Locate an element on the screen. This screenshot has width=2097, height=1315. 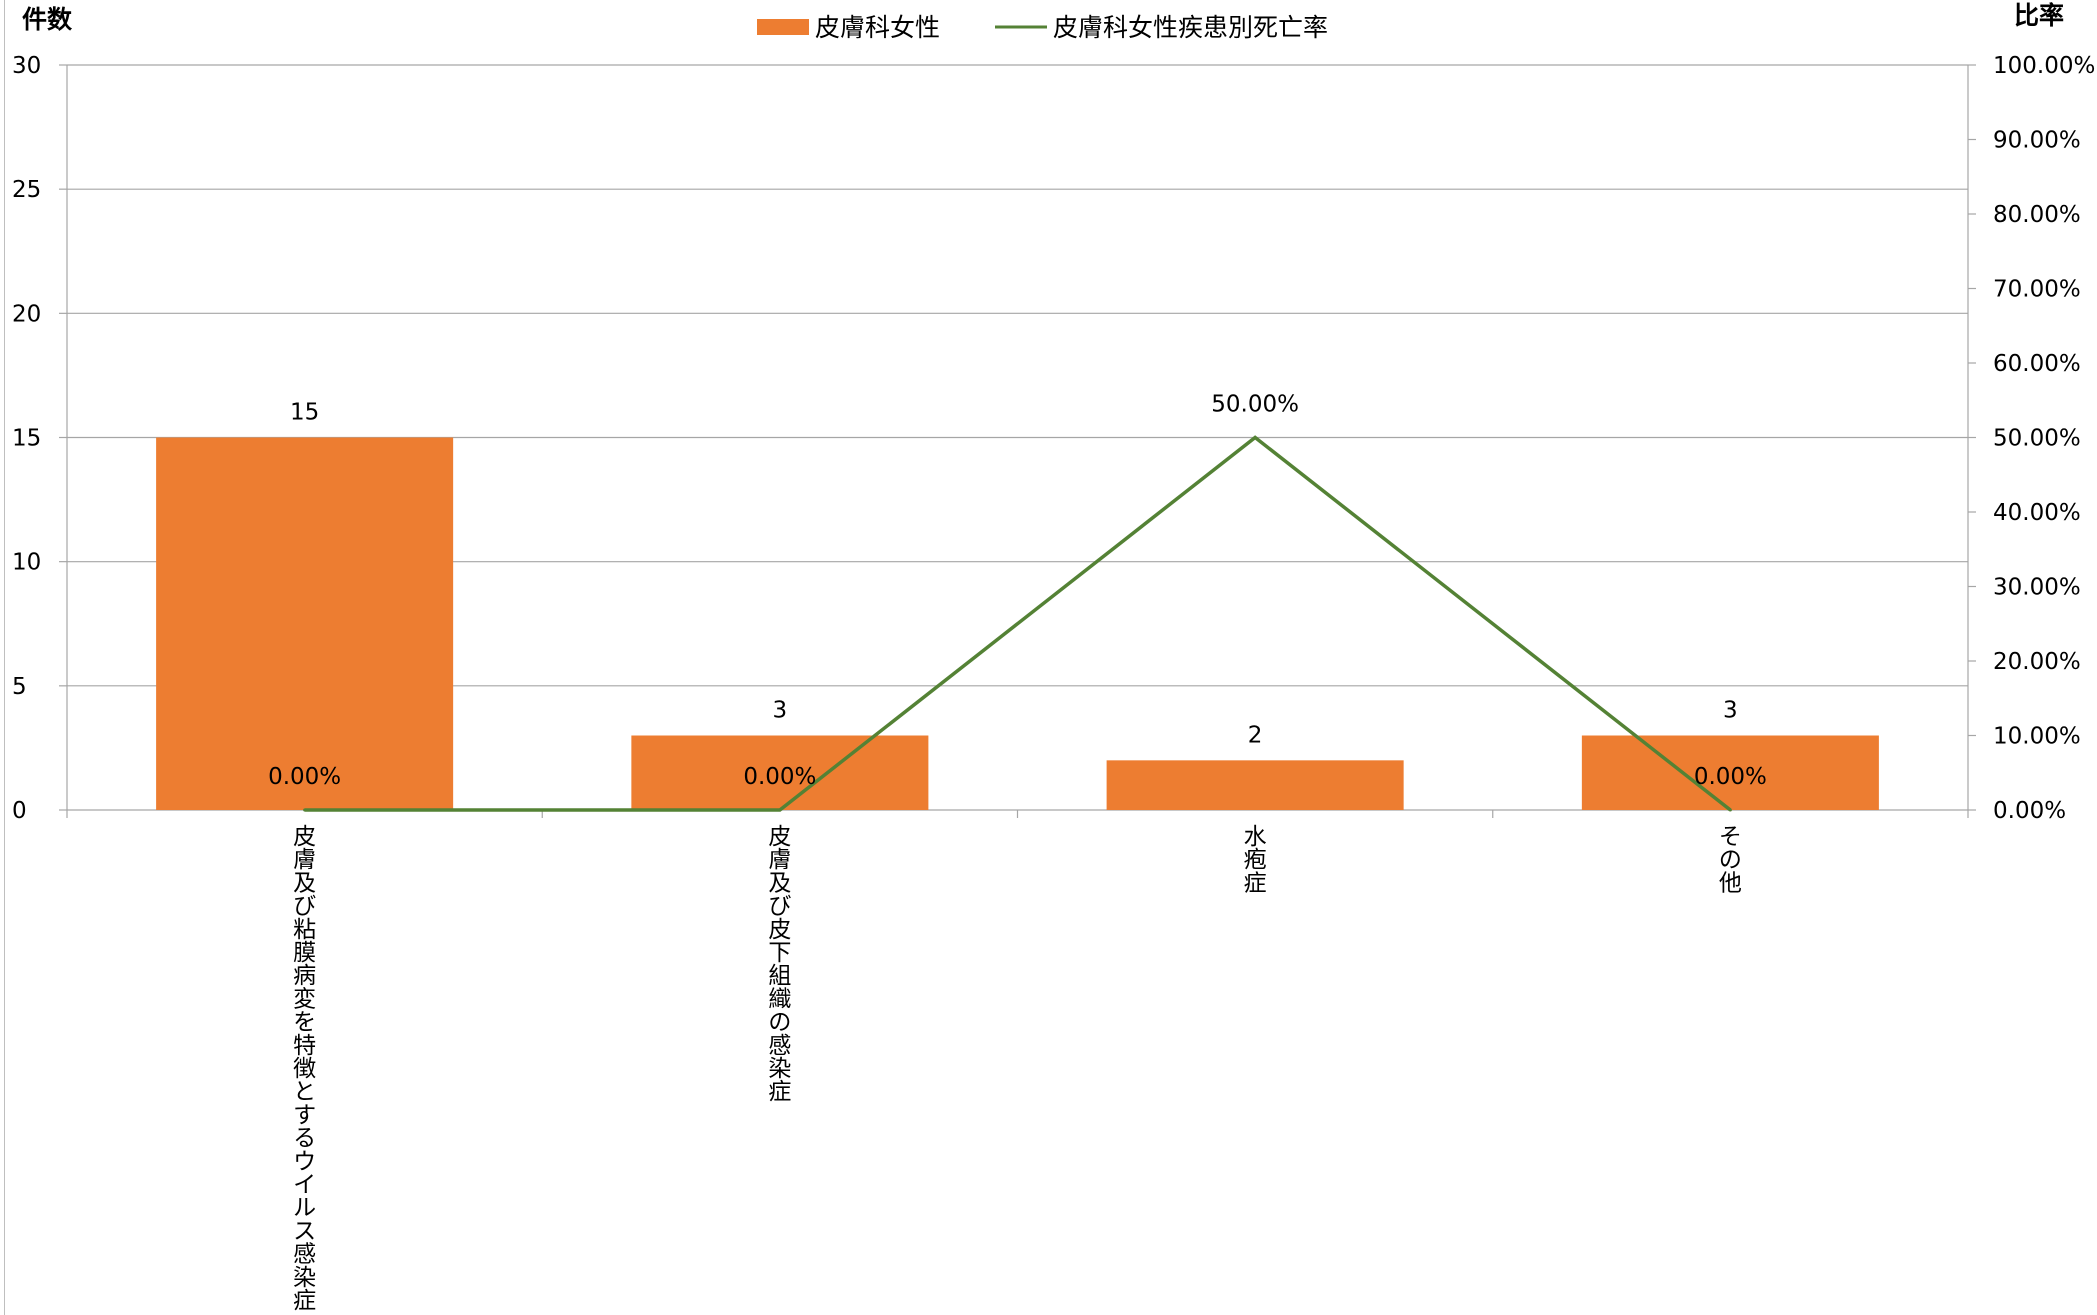
y2-tick-label: 20.00% is located at coordinates (2037, 662).